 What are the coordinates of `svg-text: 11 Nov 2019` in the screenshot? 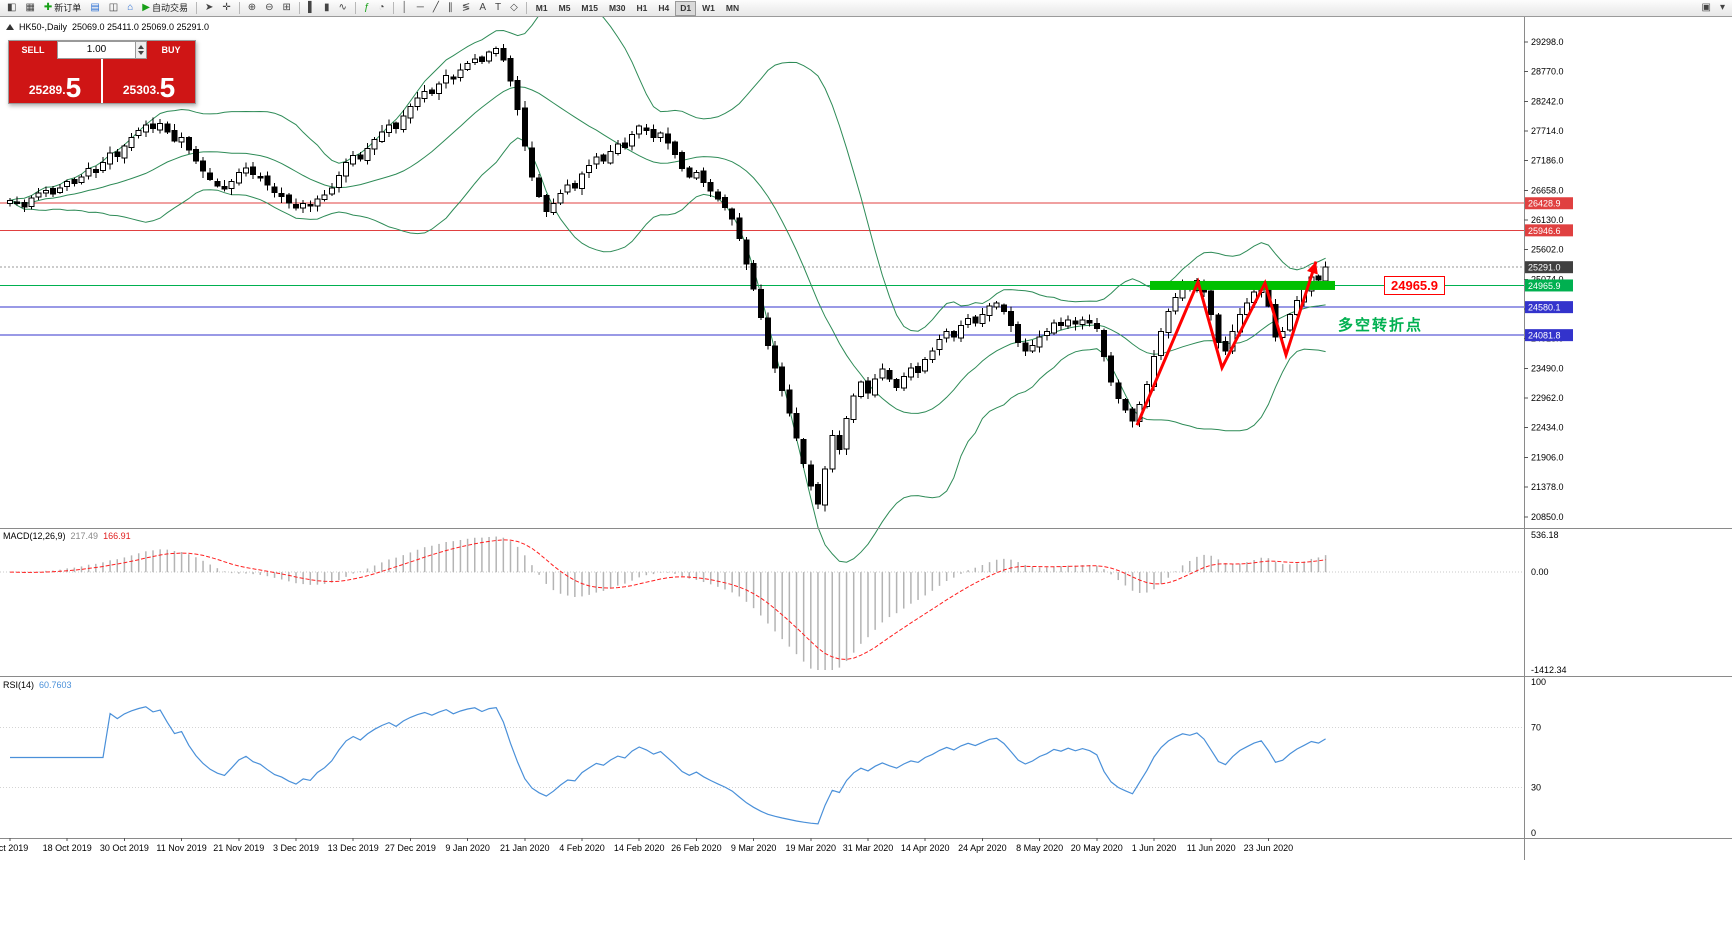 It's located at (181, 848).